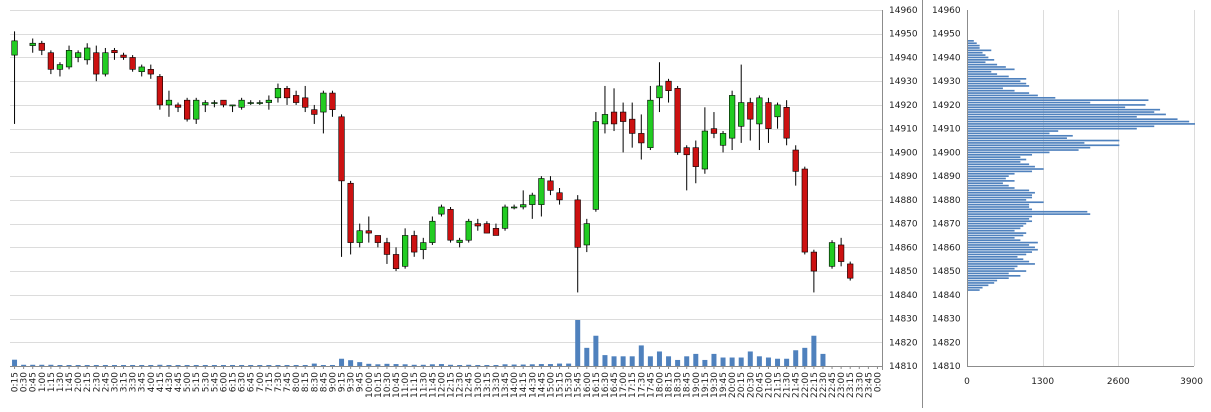  Describe the element at coordinates (946, 248) in the screenshot. I see `profile-y-tick-label: 14860` at that location.